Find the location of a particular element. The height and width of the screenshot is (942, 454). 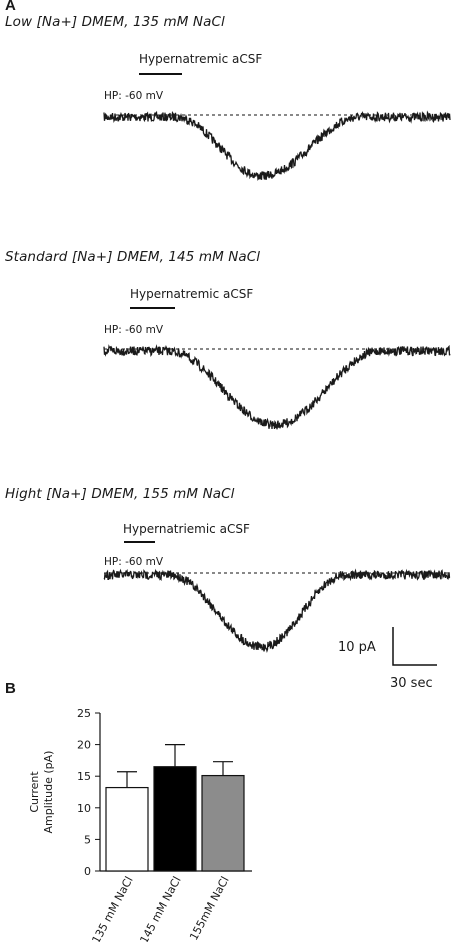

x-tick-label: 135 mM NaCl is located at coordinates (112, 908).